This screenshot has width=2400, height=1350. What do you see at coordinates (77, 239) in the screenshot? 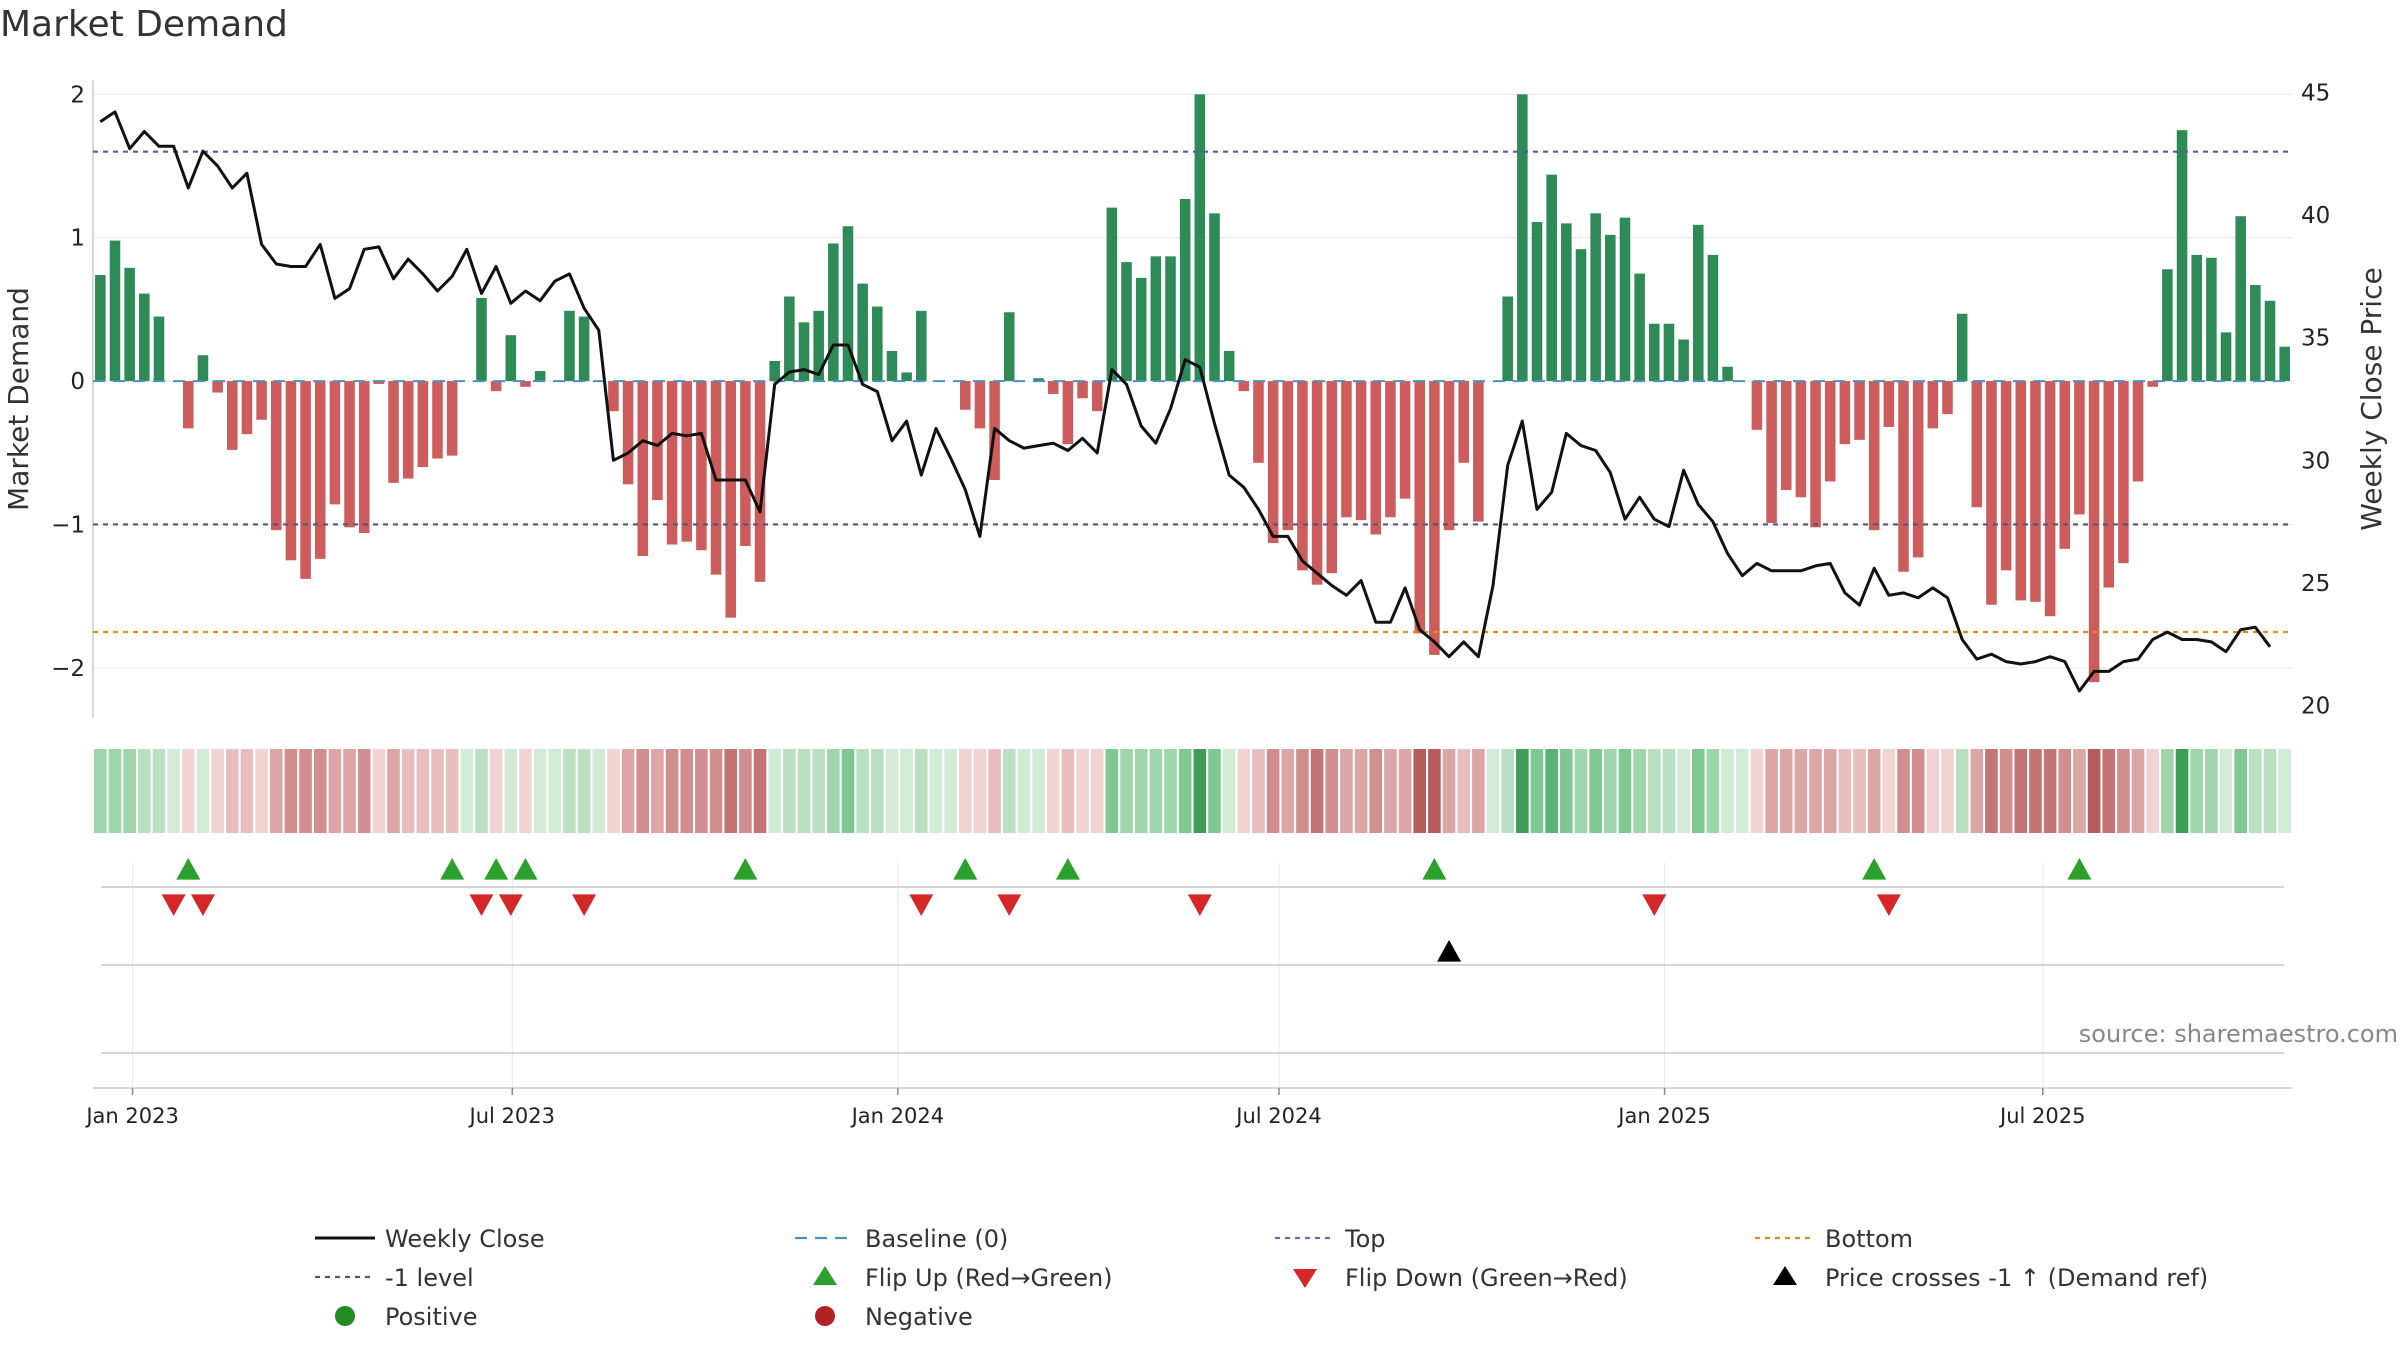
I see `y-left-tick-label-1: 1` at bounding box center [77, 239].